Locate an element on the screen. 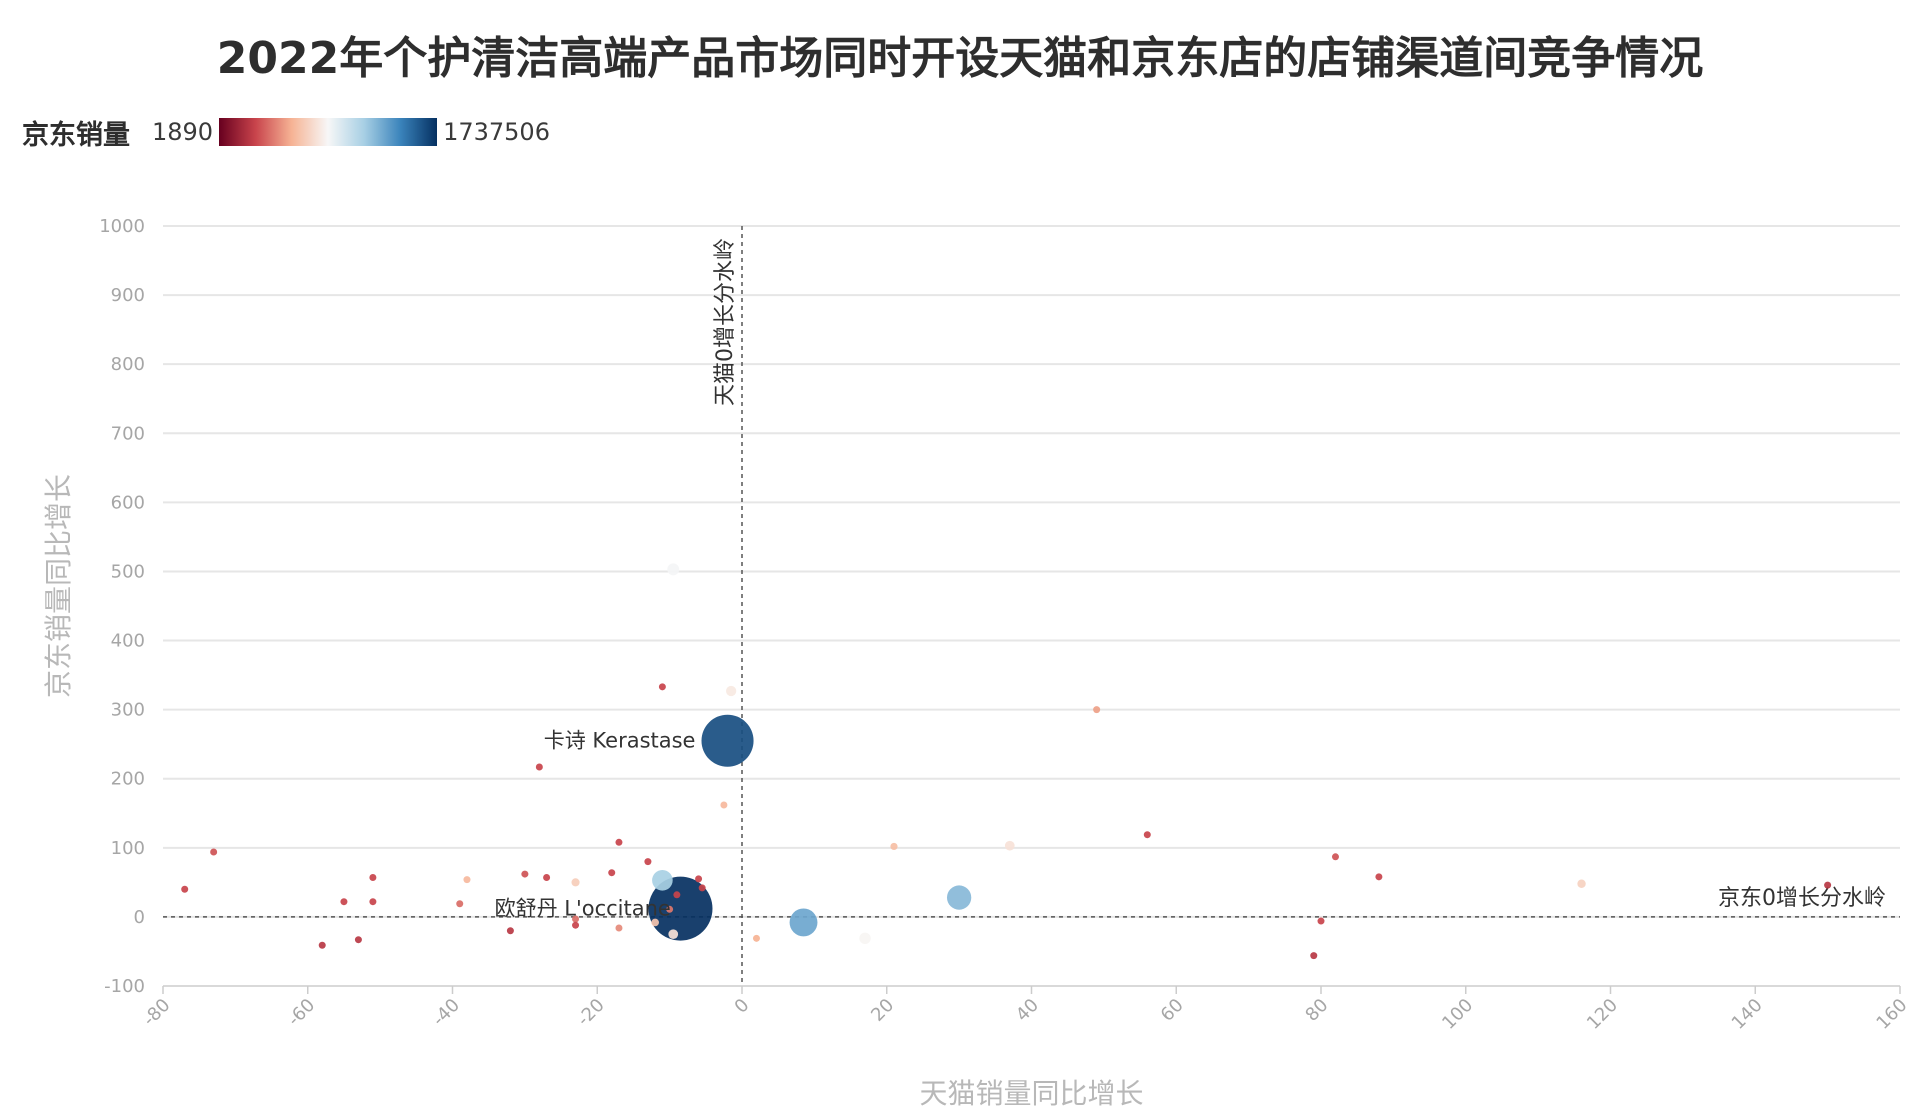 The width and height of the screenshot is (1920, 1115). y-tick-label: 800 is located at coordinates (128, 364).